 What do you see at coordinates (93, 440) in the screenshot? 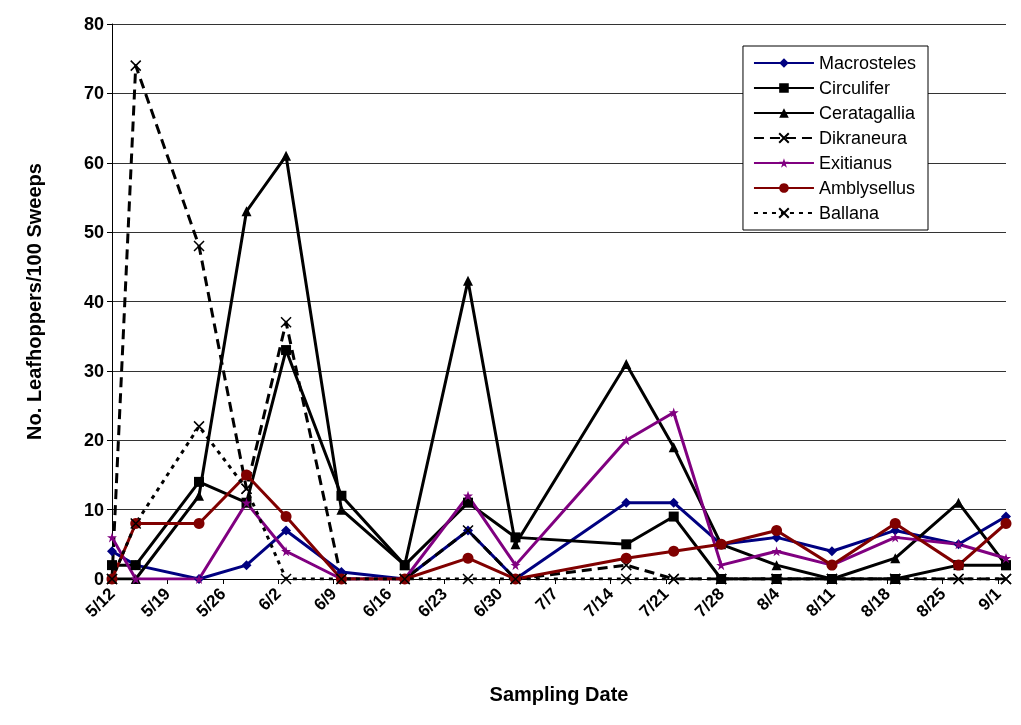
I see `y-tick-label: 20` at bounding box center [93, 440].